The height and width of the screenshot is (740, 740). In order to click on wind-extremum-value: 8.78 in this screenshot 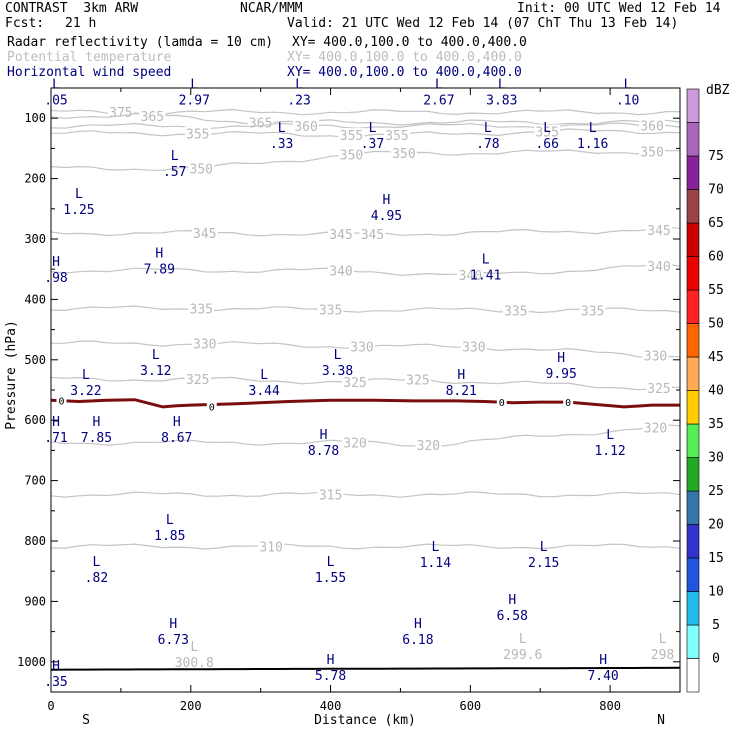, I will do `click(323, 451)`.